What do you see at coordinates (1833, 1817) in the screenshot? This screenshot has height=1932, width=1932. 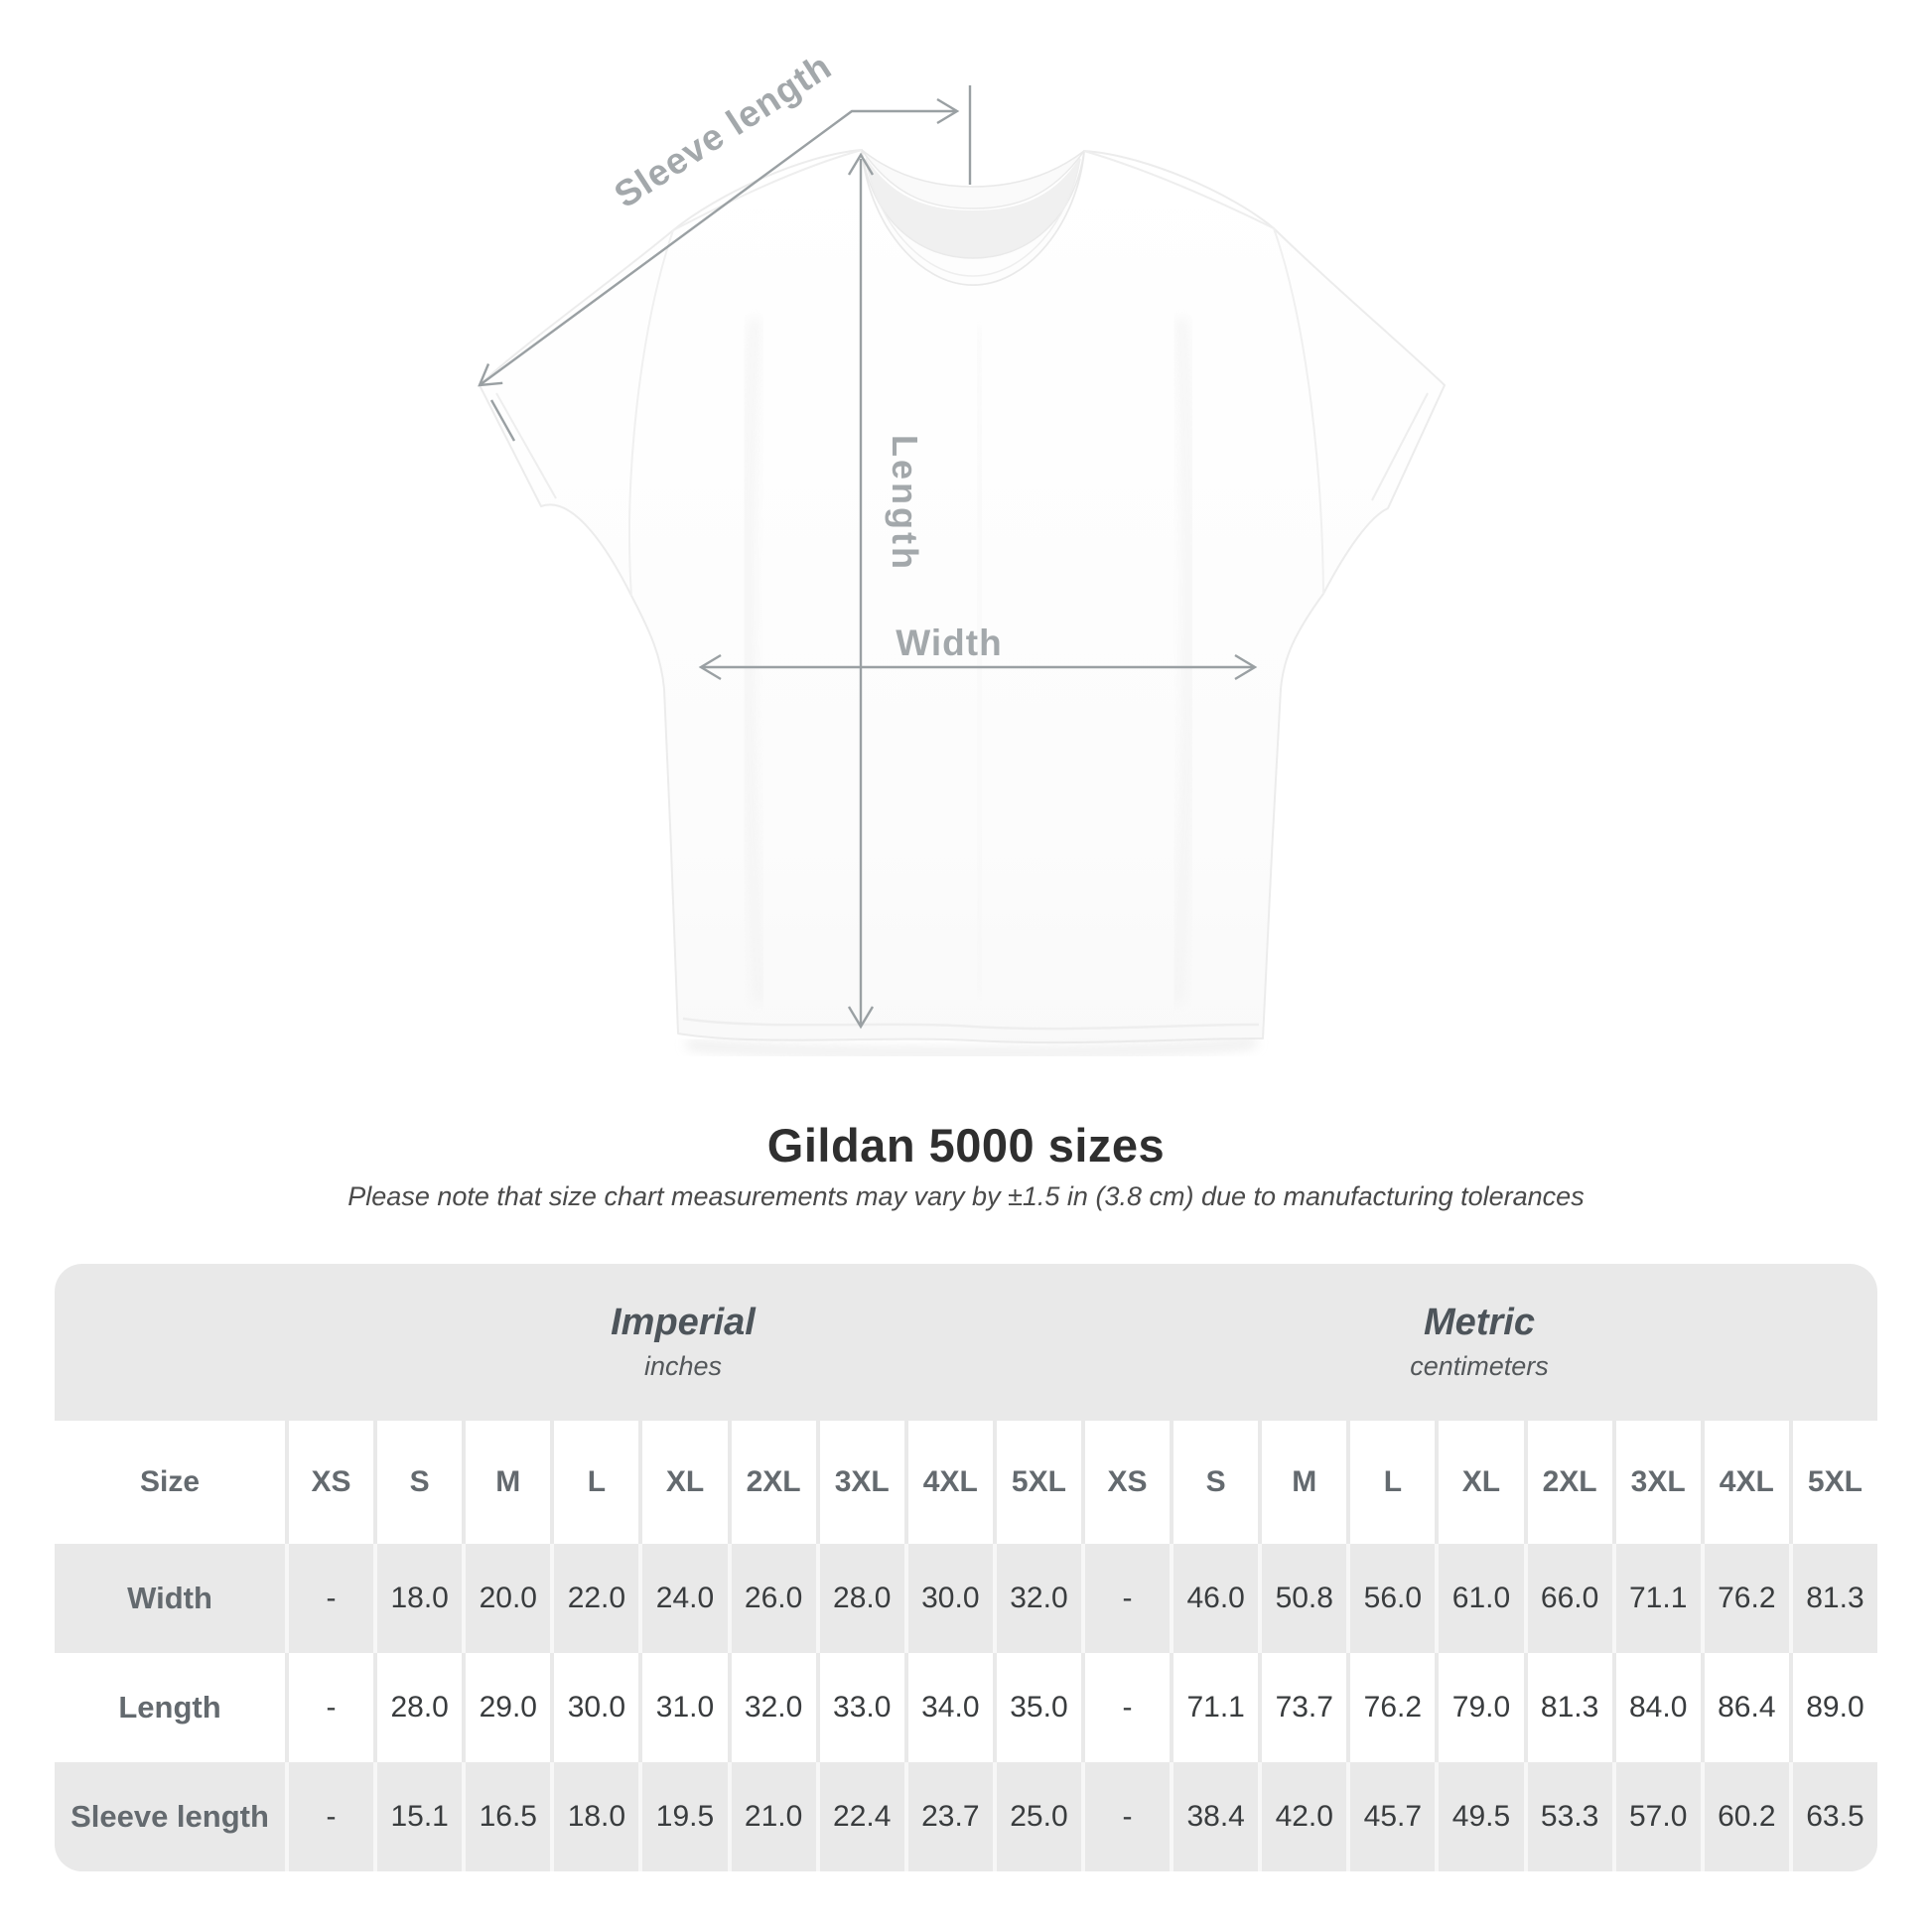 I see `measurement-value: 63.5` at bounding box center [1833, 1817].